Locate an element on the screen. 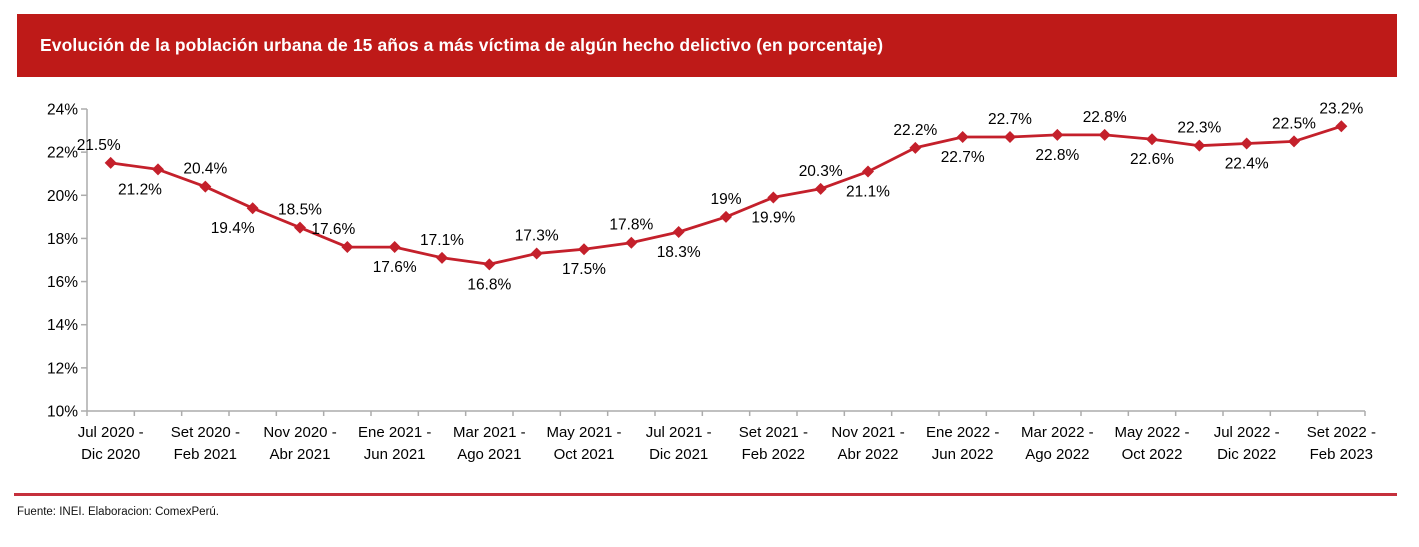 Image resolution: width=1419 pixels, height=547 pixels. data-point-label: 20.4% is located at coordinates (205, 169).